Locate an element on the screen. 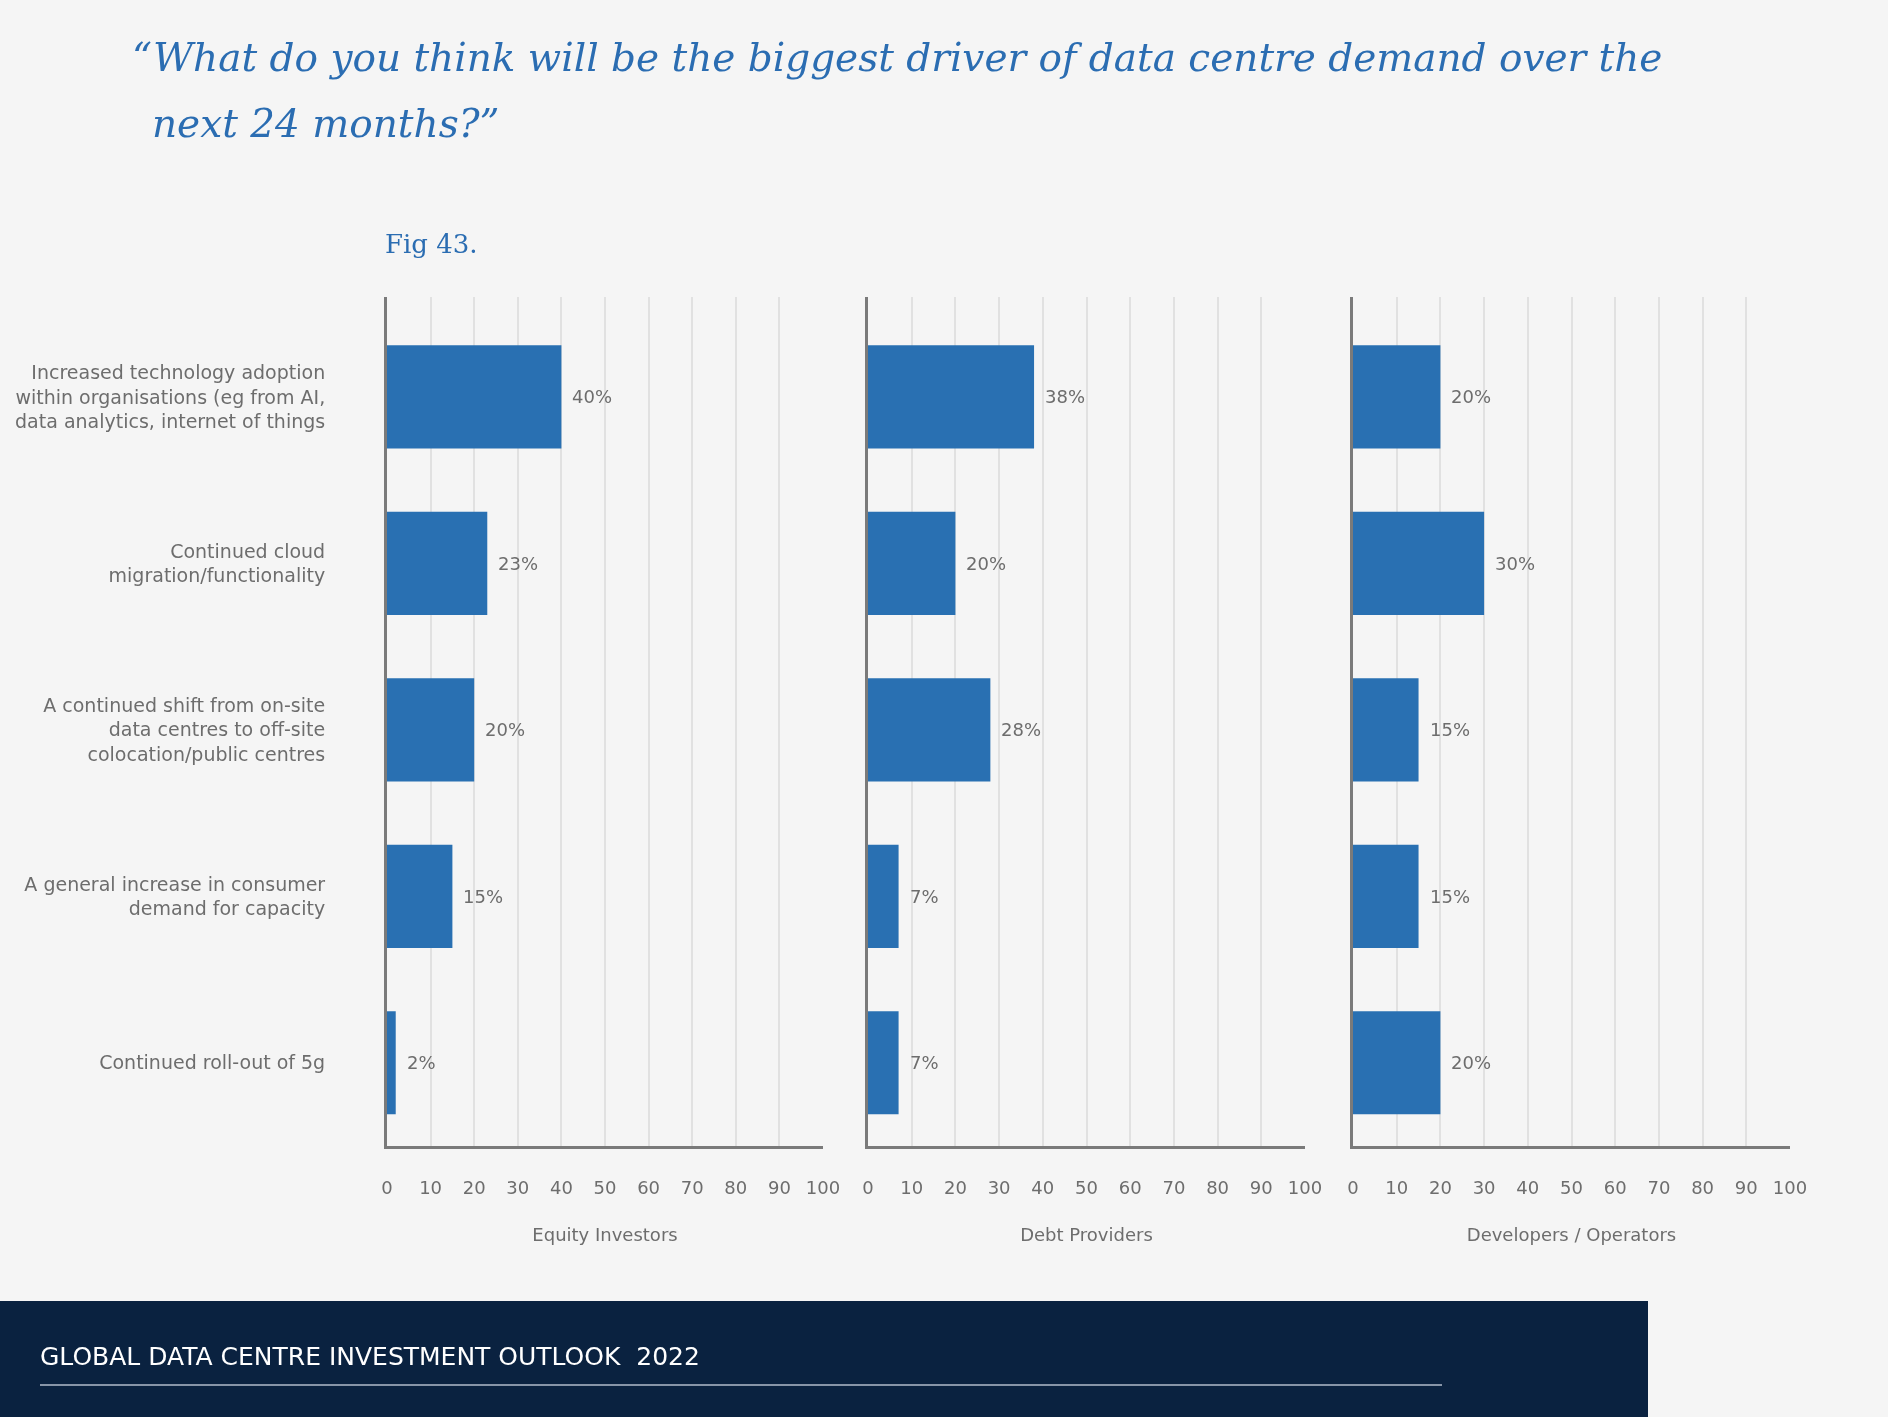 The height and width of the screenshot is (1417, 1888). data-label: 40% is located at coordinates (592, 396).